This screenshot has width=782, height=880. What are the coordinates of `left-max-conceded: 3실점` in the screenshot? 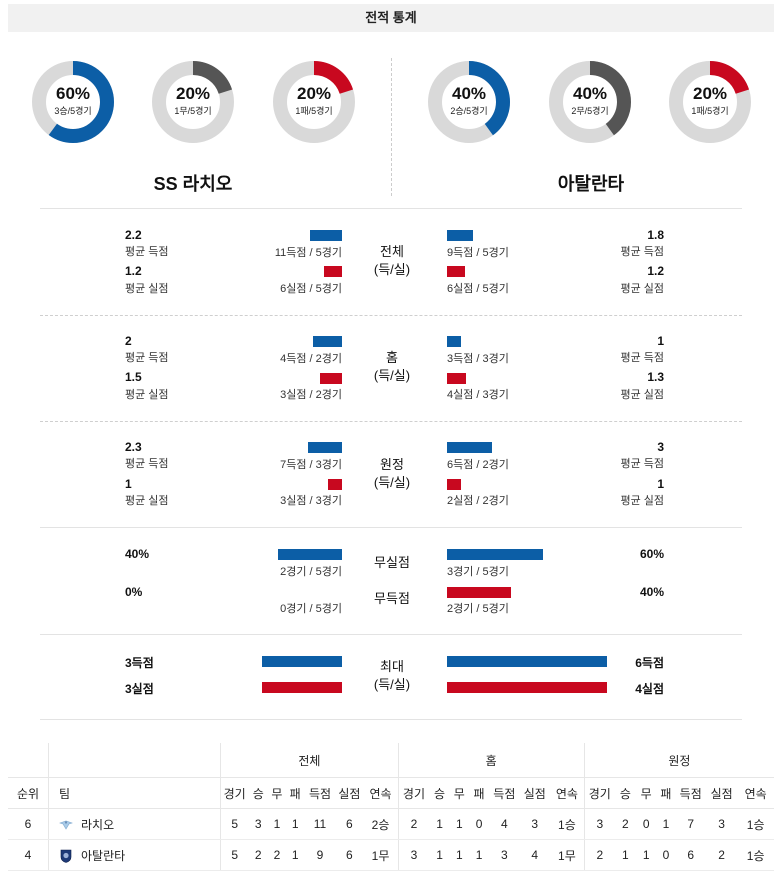 It's located at (139, 689).